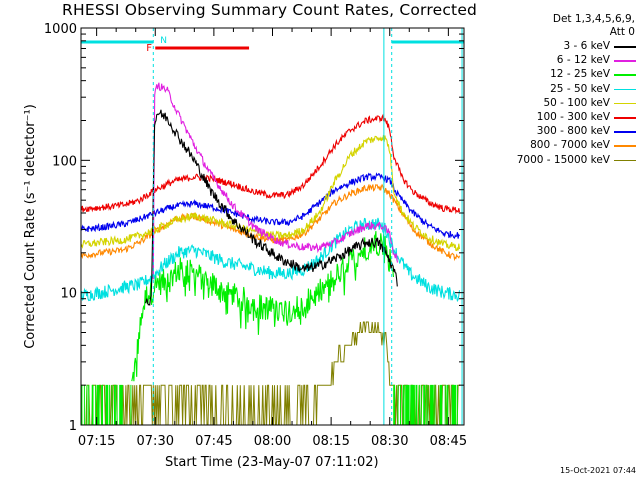  What do you see at coordinates (558, 46) in the screenshot?
I see `legend-entry: 3 - 6 keV` at bounding box center [558, 46].